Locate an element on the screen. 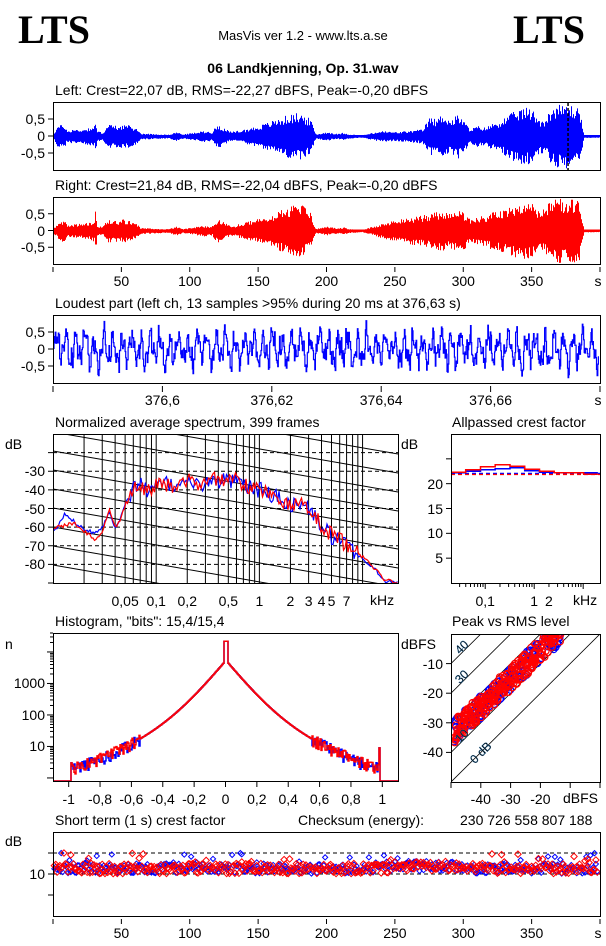  loudest-xtick-label: 376,66 is located at coordinates (490, 400).